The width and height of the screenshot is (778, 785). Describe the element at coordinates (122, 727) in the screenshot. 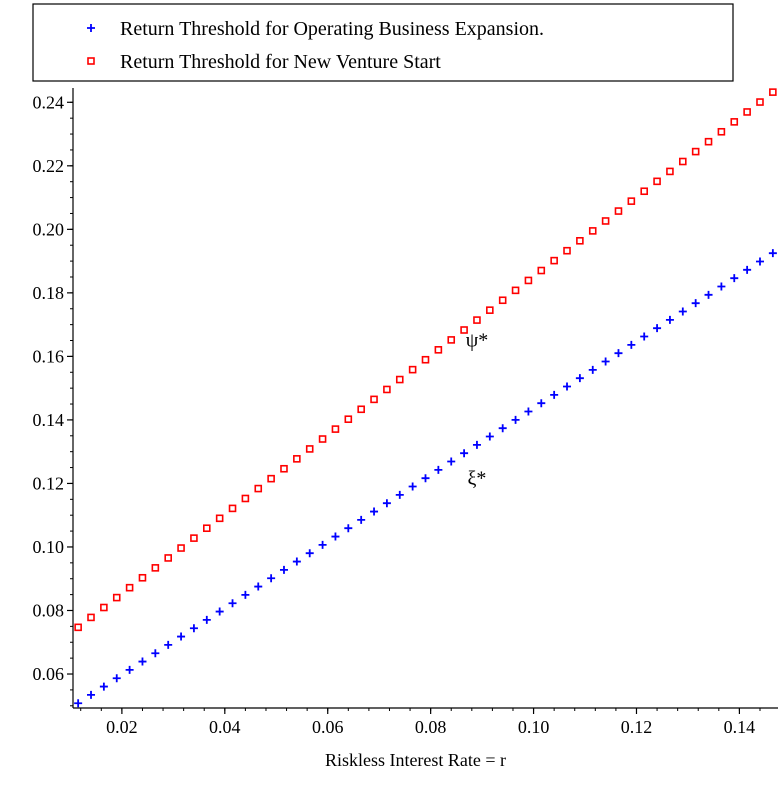

I see `x-tick-label: 0.02` at that location.